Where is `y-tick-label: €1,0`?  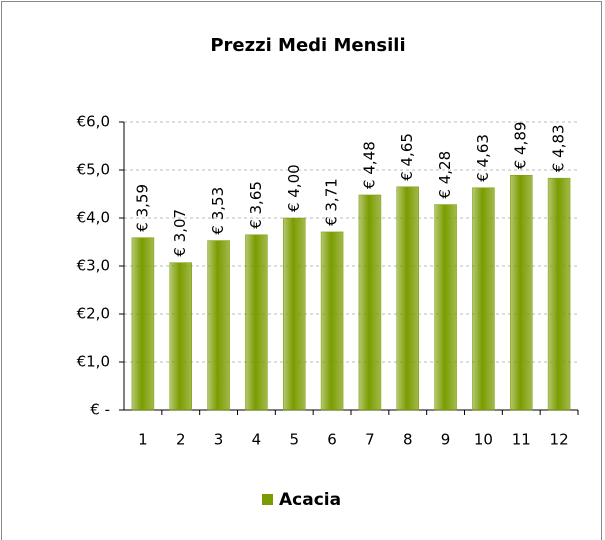 y-tick-label: €1,0 is located at coordinates (93, 362).